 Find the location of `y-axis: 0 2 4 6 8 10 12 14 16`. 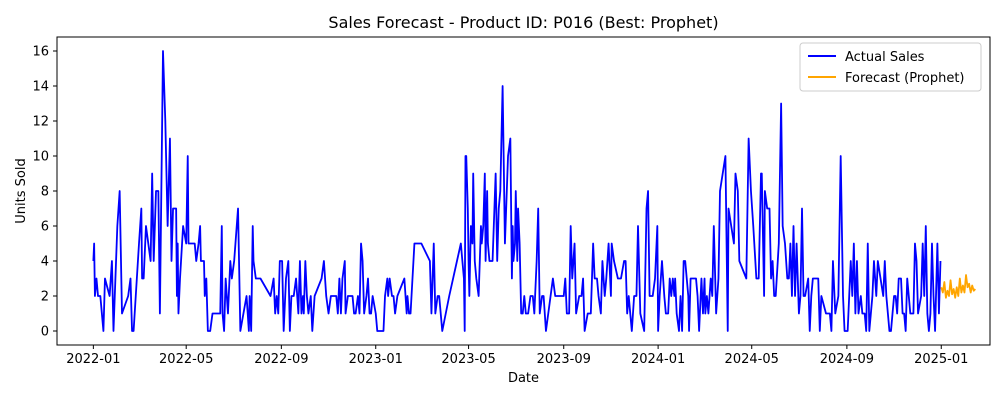

y-axis: 0 2 4 6 8 10 12 14 16 is located at coordinates (44, 192).